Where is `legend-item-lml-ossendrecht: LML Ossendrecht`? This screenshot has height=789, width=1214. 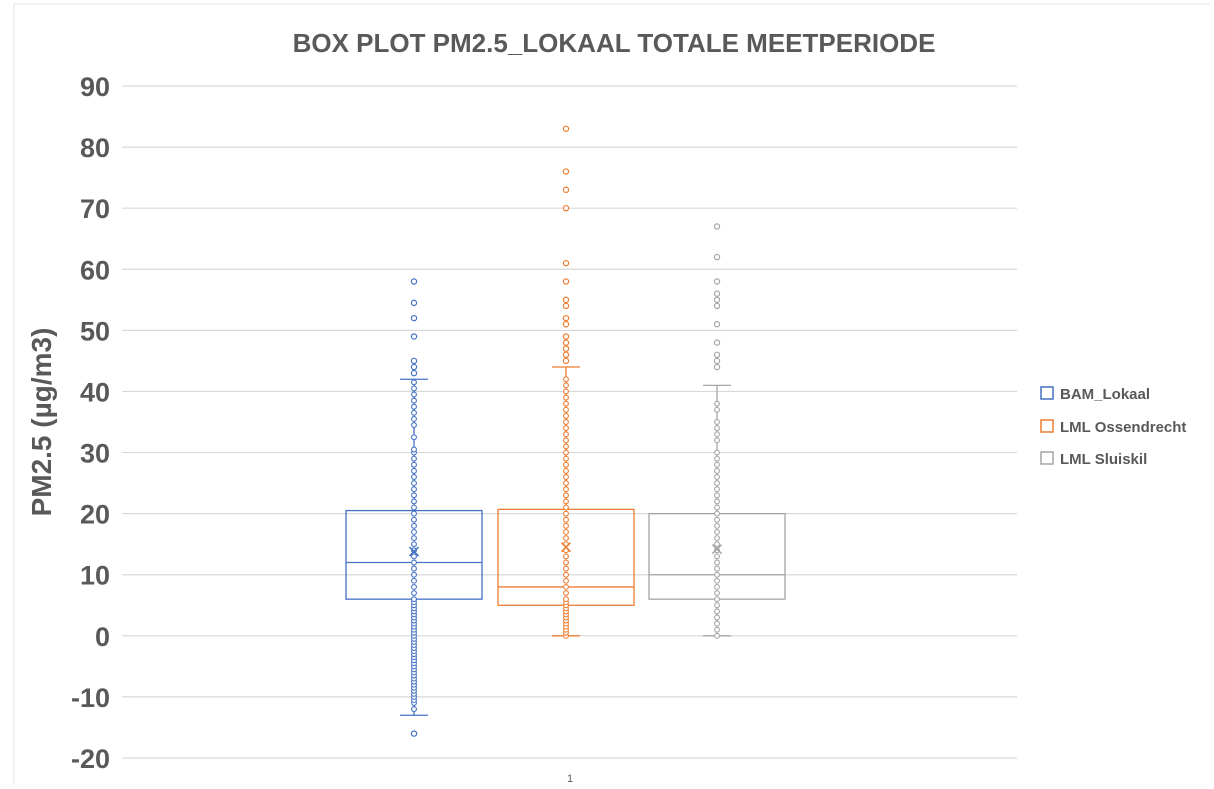
legend-item-lml-ossendrecht: LML Ossendrecht is located at coordinates (1113, 427).